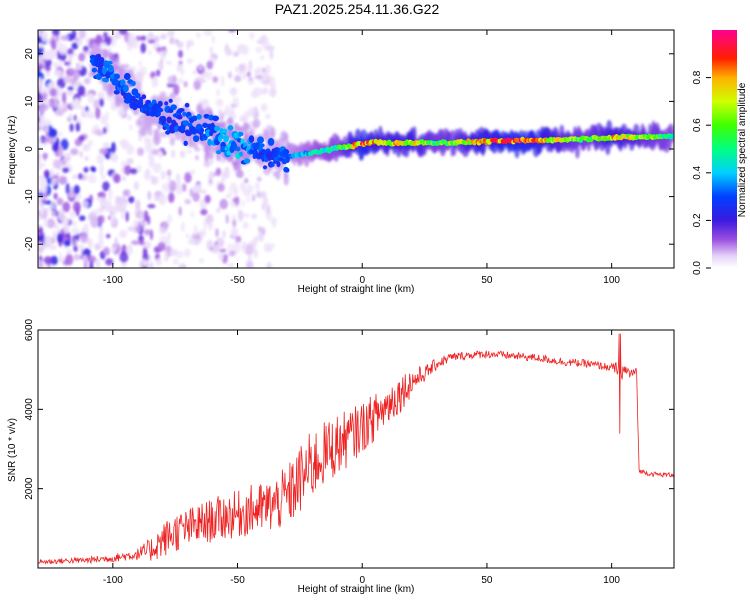 The height and width of the screenshot is (600, 750). Describe the element at coordinates (29, 149) in the screenshot. I see `y-tick-label: 0` at that location.